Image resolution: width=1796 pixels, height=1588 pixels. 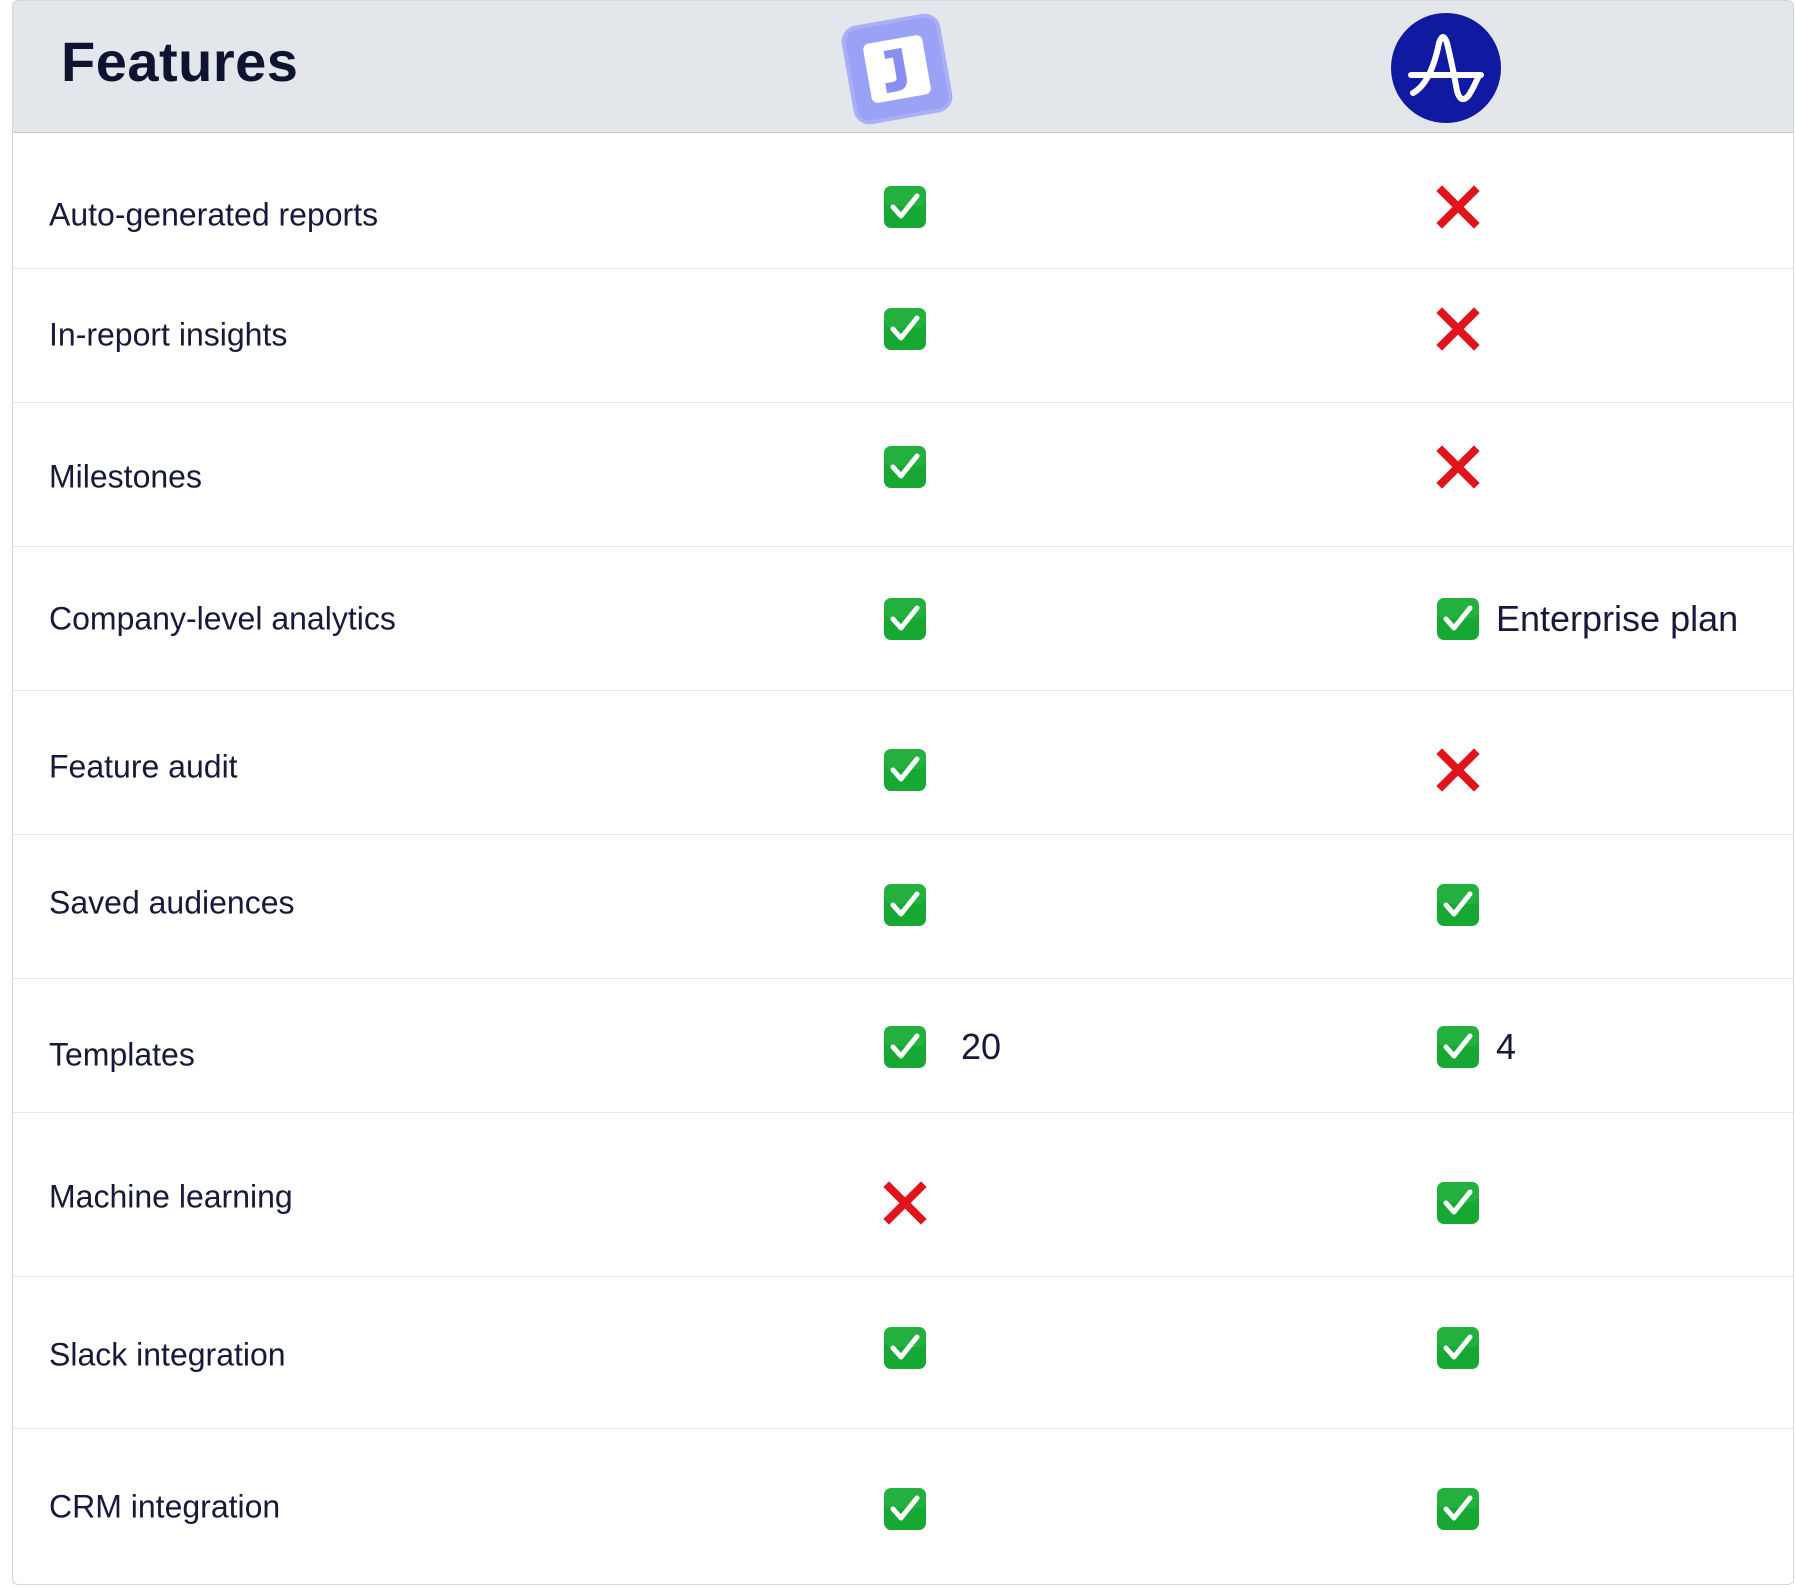 I want to click on feature-label: Auto-generated reports, so click(x=214, y=214).